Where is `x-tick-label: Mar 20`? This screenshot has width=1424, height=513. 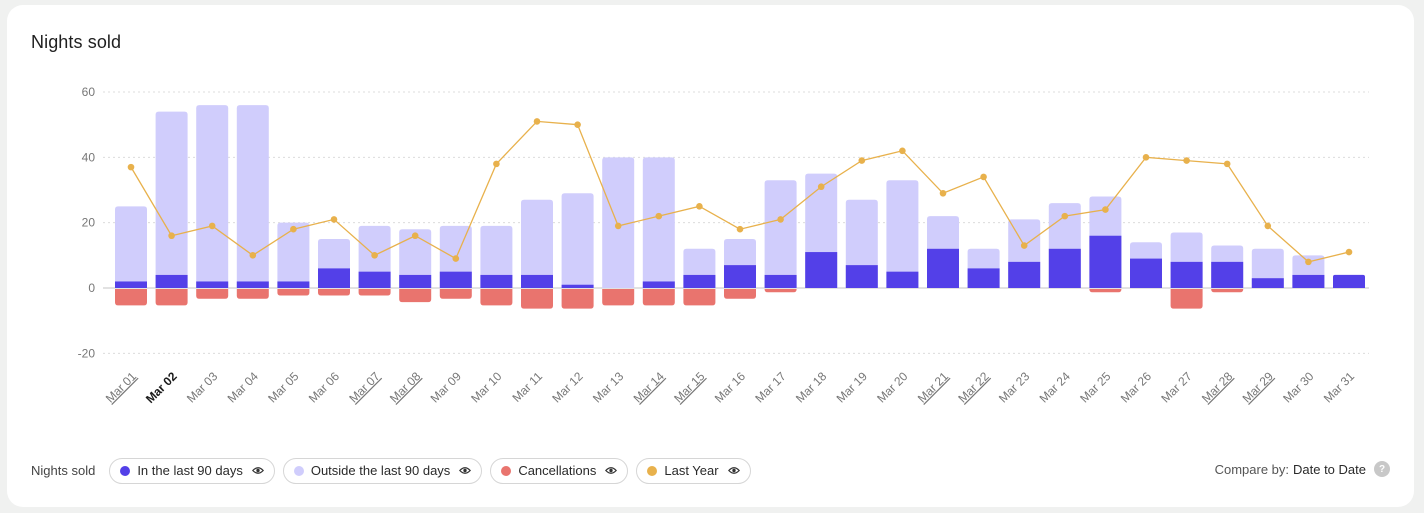
x-tick-label: Mar 20 is located at coordinates (892, 387).